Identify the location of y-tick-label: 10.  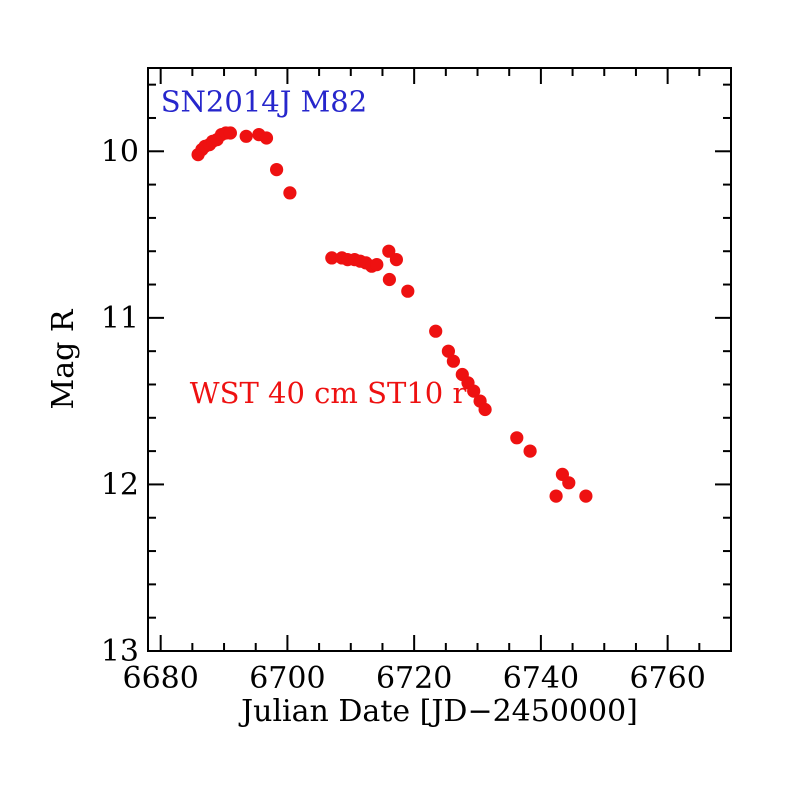
(120, 151).